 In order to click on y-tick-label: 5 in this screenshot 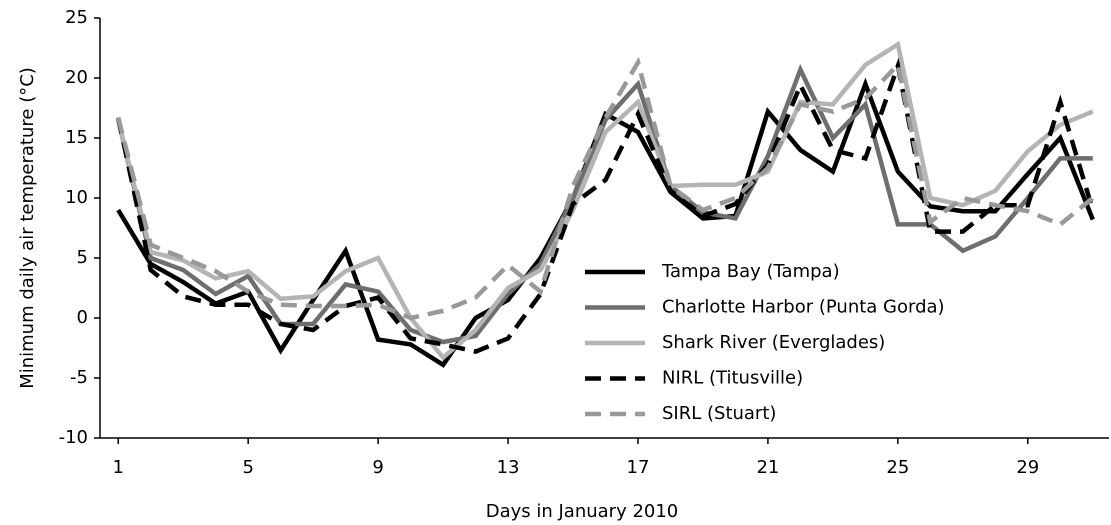, I will do `click(82, 257)`.